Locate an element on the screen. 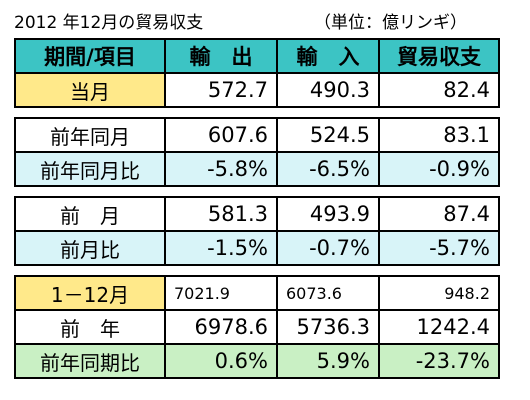 The width and height of the screenshot is (530, 400). import-value: -6.5% is located at coordinates (328, 169).